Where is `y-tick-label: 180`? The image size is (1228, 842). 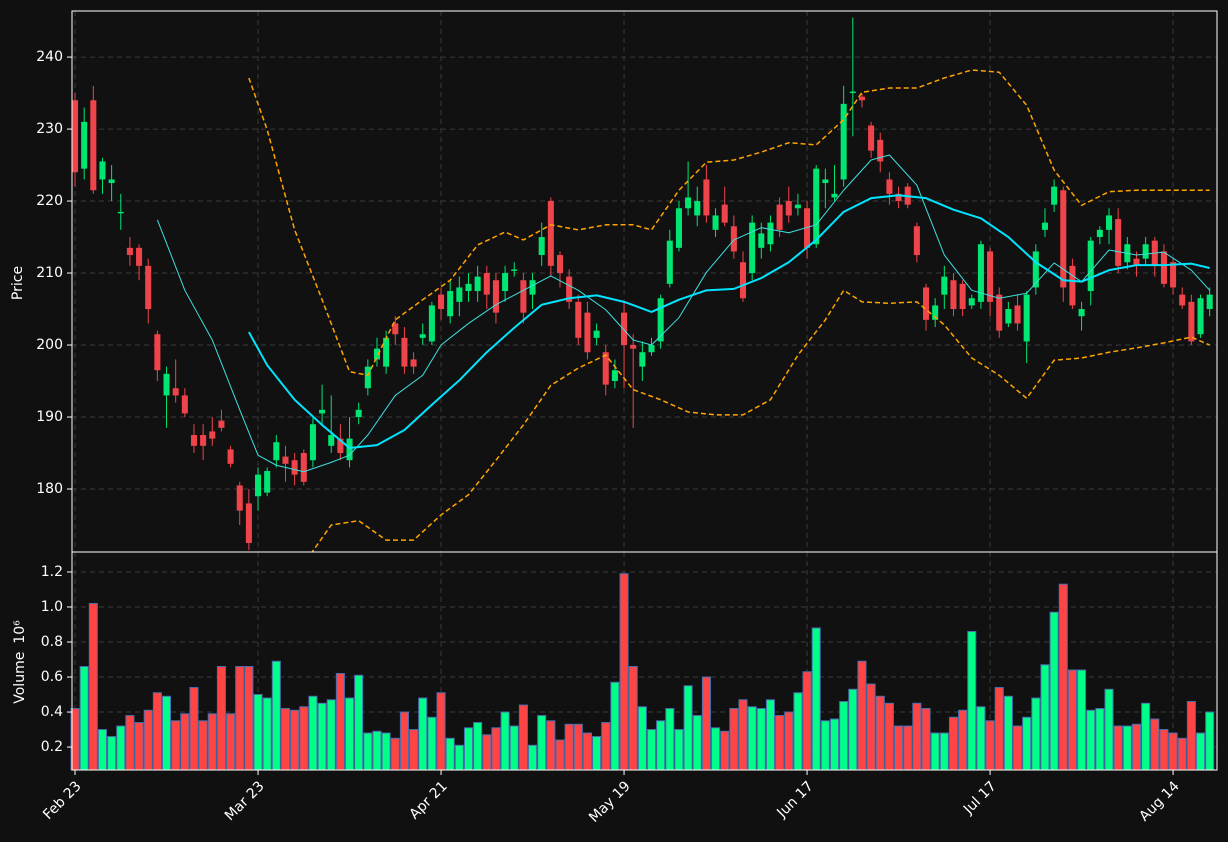 y-tick-label: 180 is located at coordinates (49, 489).